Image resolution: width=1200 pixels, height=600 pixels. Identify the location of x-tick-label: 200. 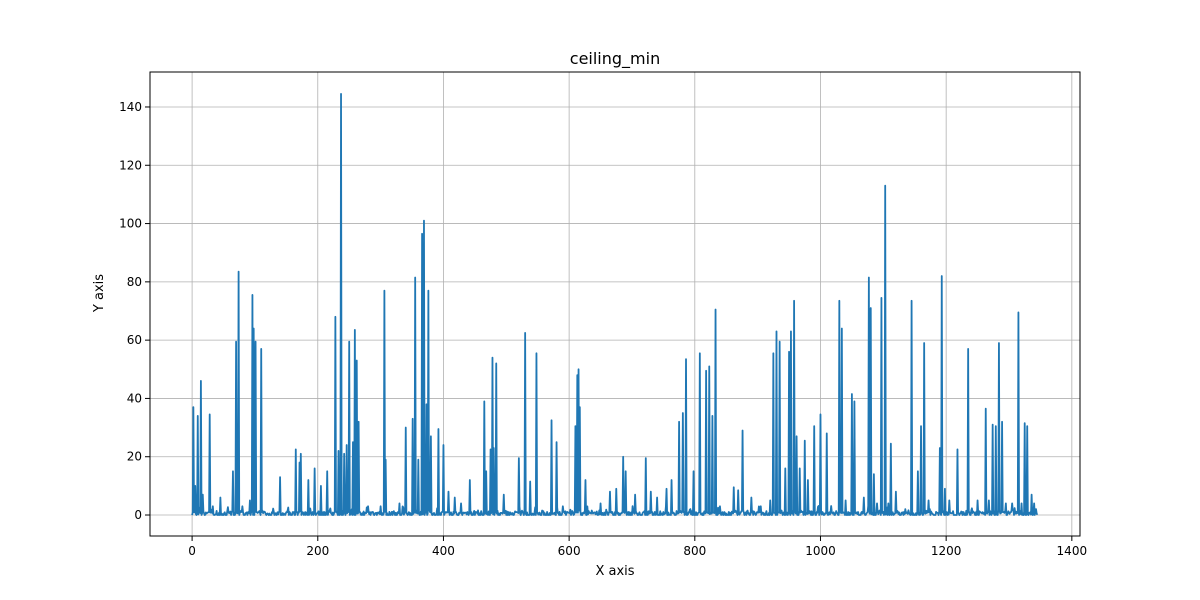
(317, 551).